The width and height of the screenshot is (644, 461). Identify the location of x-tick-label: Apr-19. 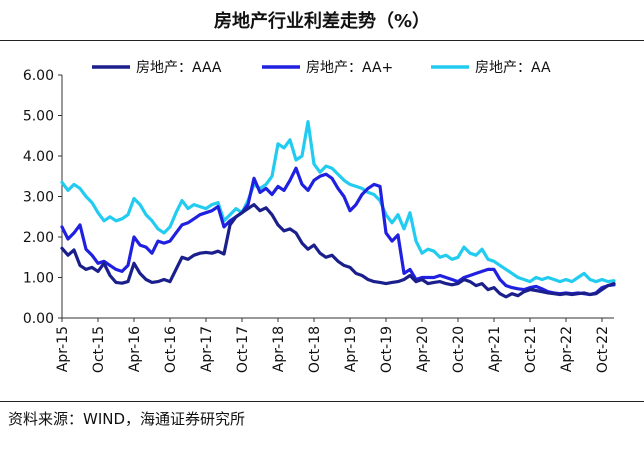
(351, 349).